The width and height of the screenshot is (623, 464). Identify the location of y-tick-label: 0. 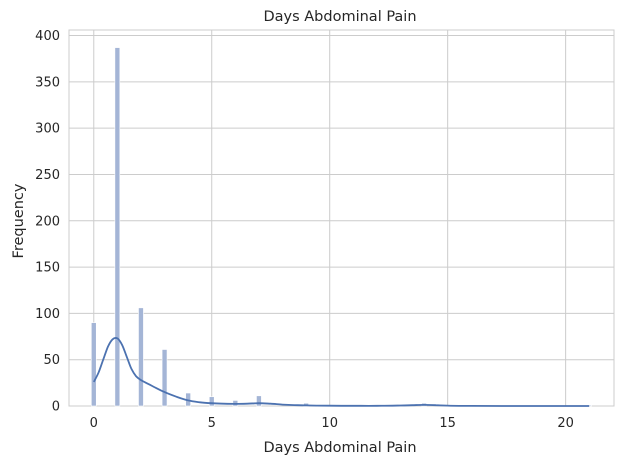
(56, 407).